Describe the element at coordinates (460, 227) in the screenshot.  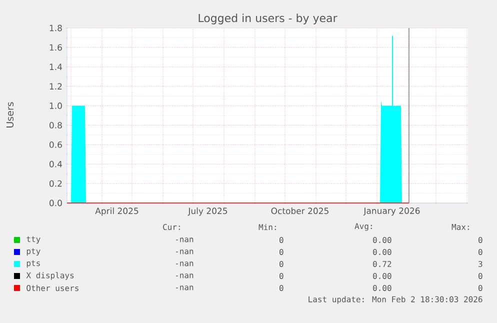
I see `text: Max:` at that location.